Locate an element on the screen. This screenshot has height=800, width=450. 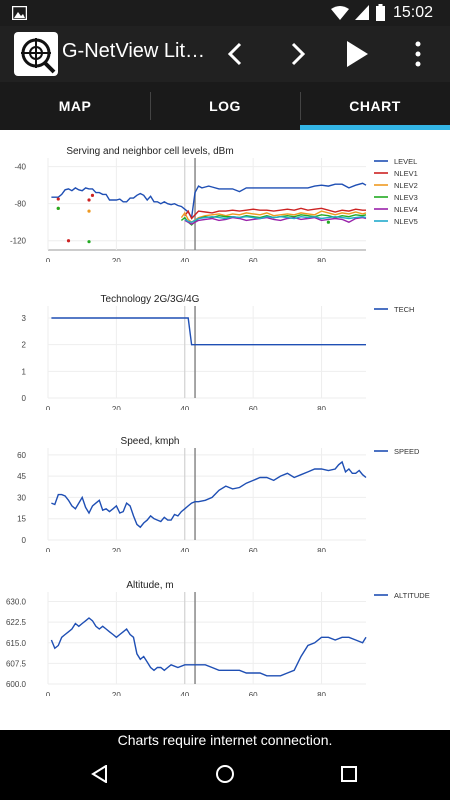
tab-map: MAP is located at coordinates (75, 106).